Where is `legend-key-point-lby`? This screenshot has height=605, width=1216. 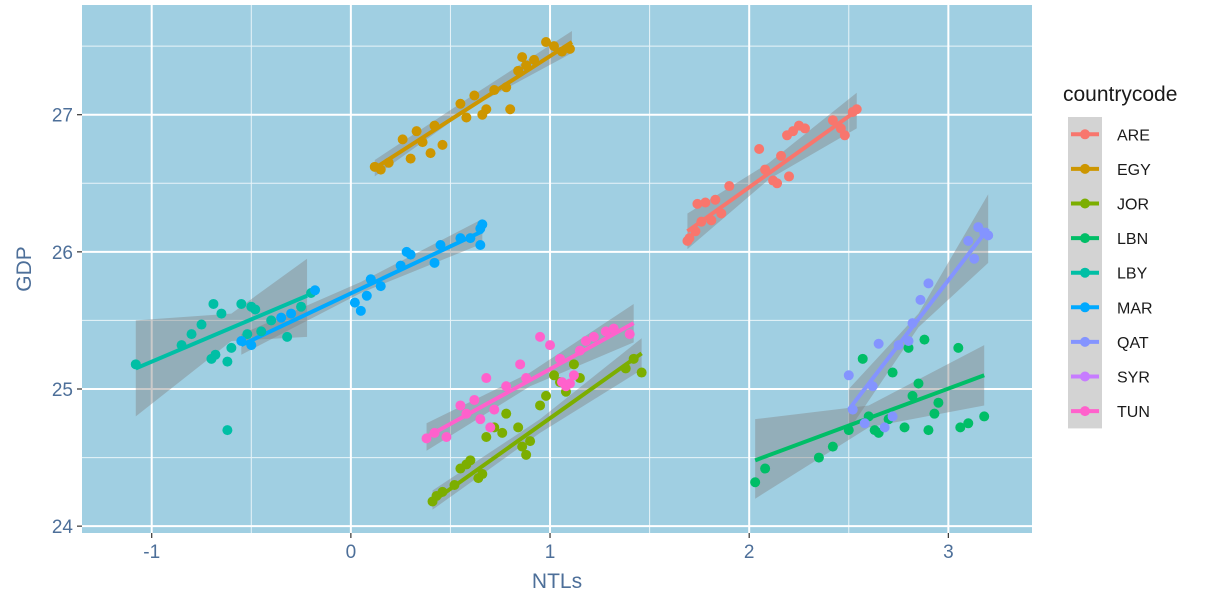 legend-key-point-lby is located at coordinates (1085, 272).